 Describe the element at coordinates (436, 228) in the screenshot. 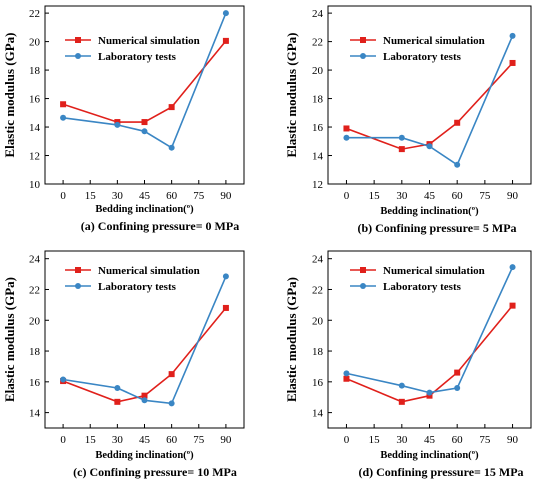

I see `panel-caption: (b) Confining pressure= 5 MPa` at that location.